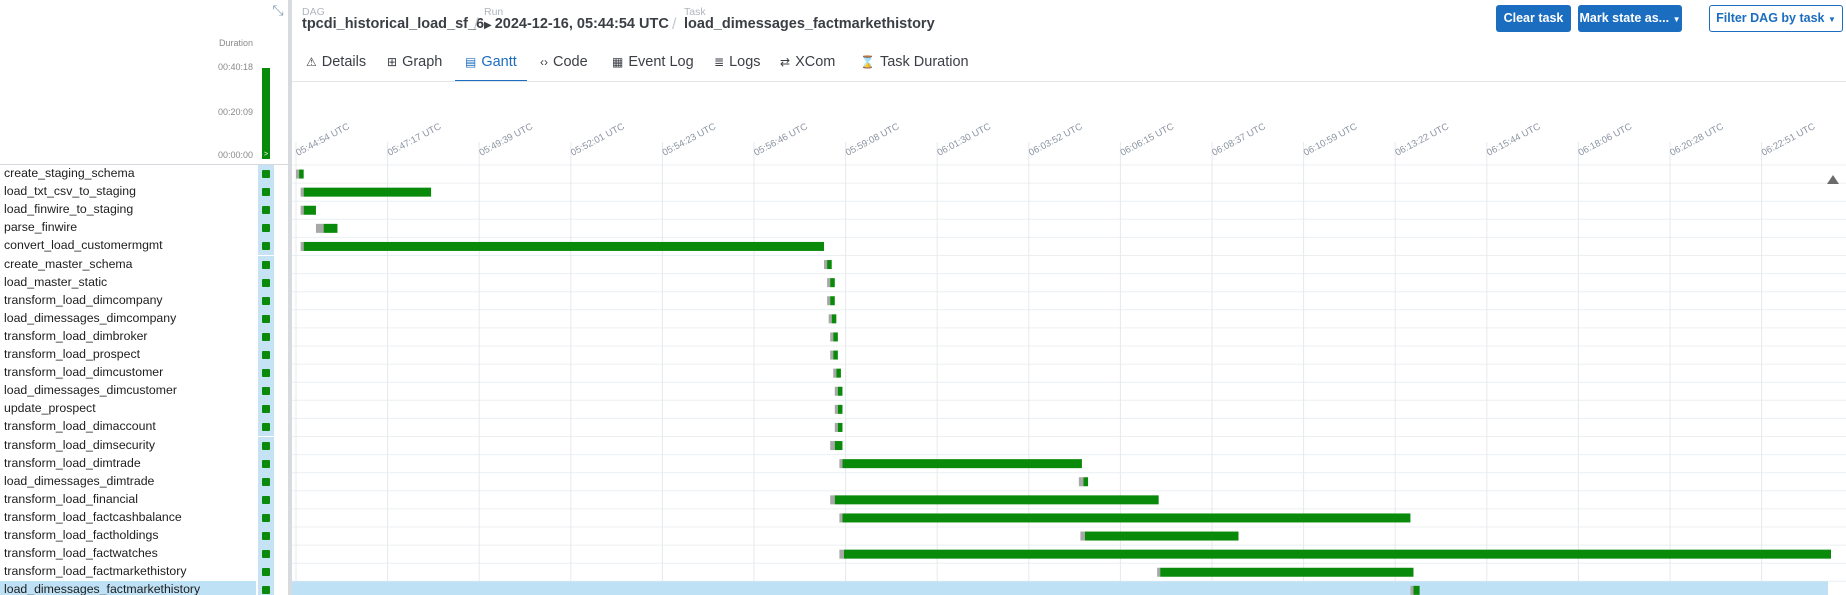 This screenshot has height=595, width=1846. Describe the element at coordinates (90, 390) in the screenshot. I see `task-name: load_dimessages_dimcustomer` at that location.